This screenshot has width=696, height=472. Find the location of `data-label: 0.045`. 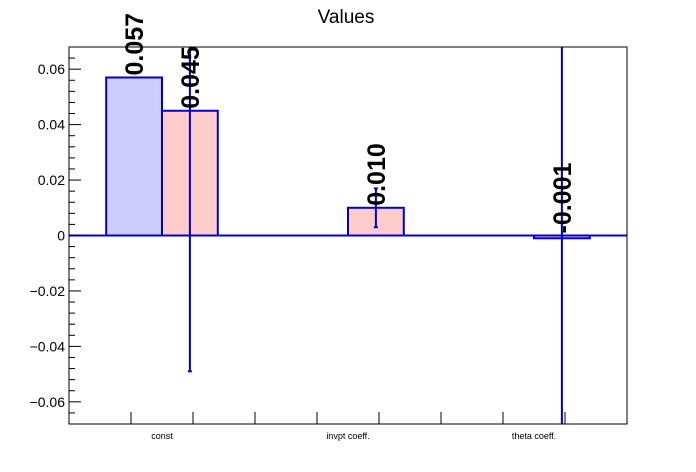

data-label: 0.045 is located at coordinates (191, 77).